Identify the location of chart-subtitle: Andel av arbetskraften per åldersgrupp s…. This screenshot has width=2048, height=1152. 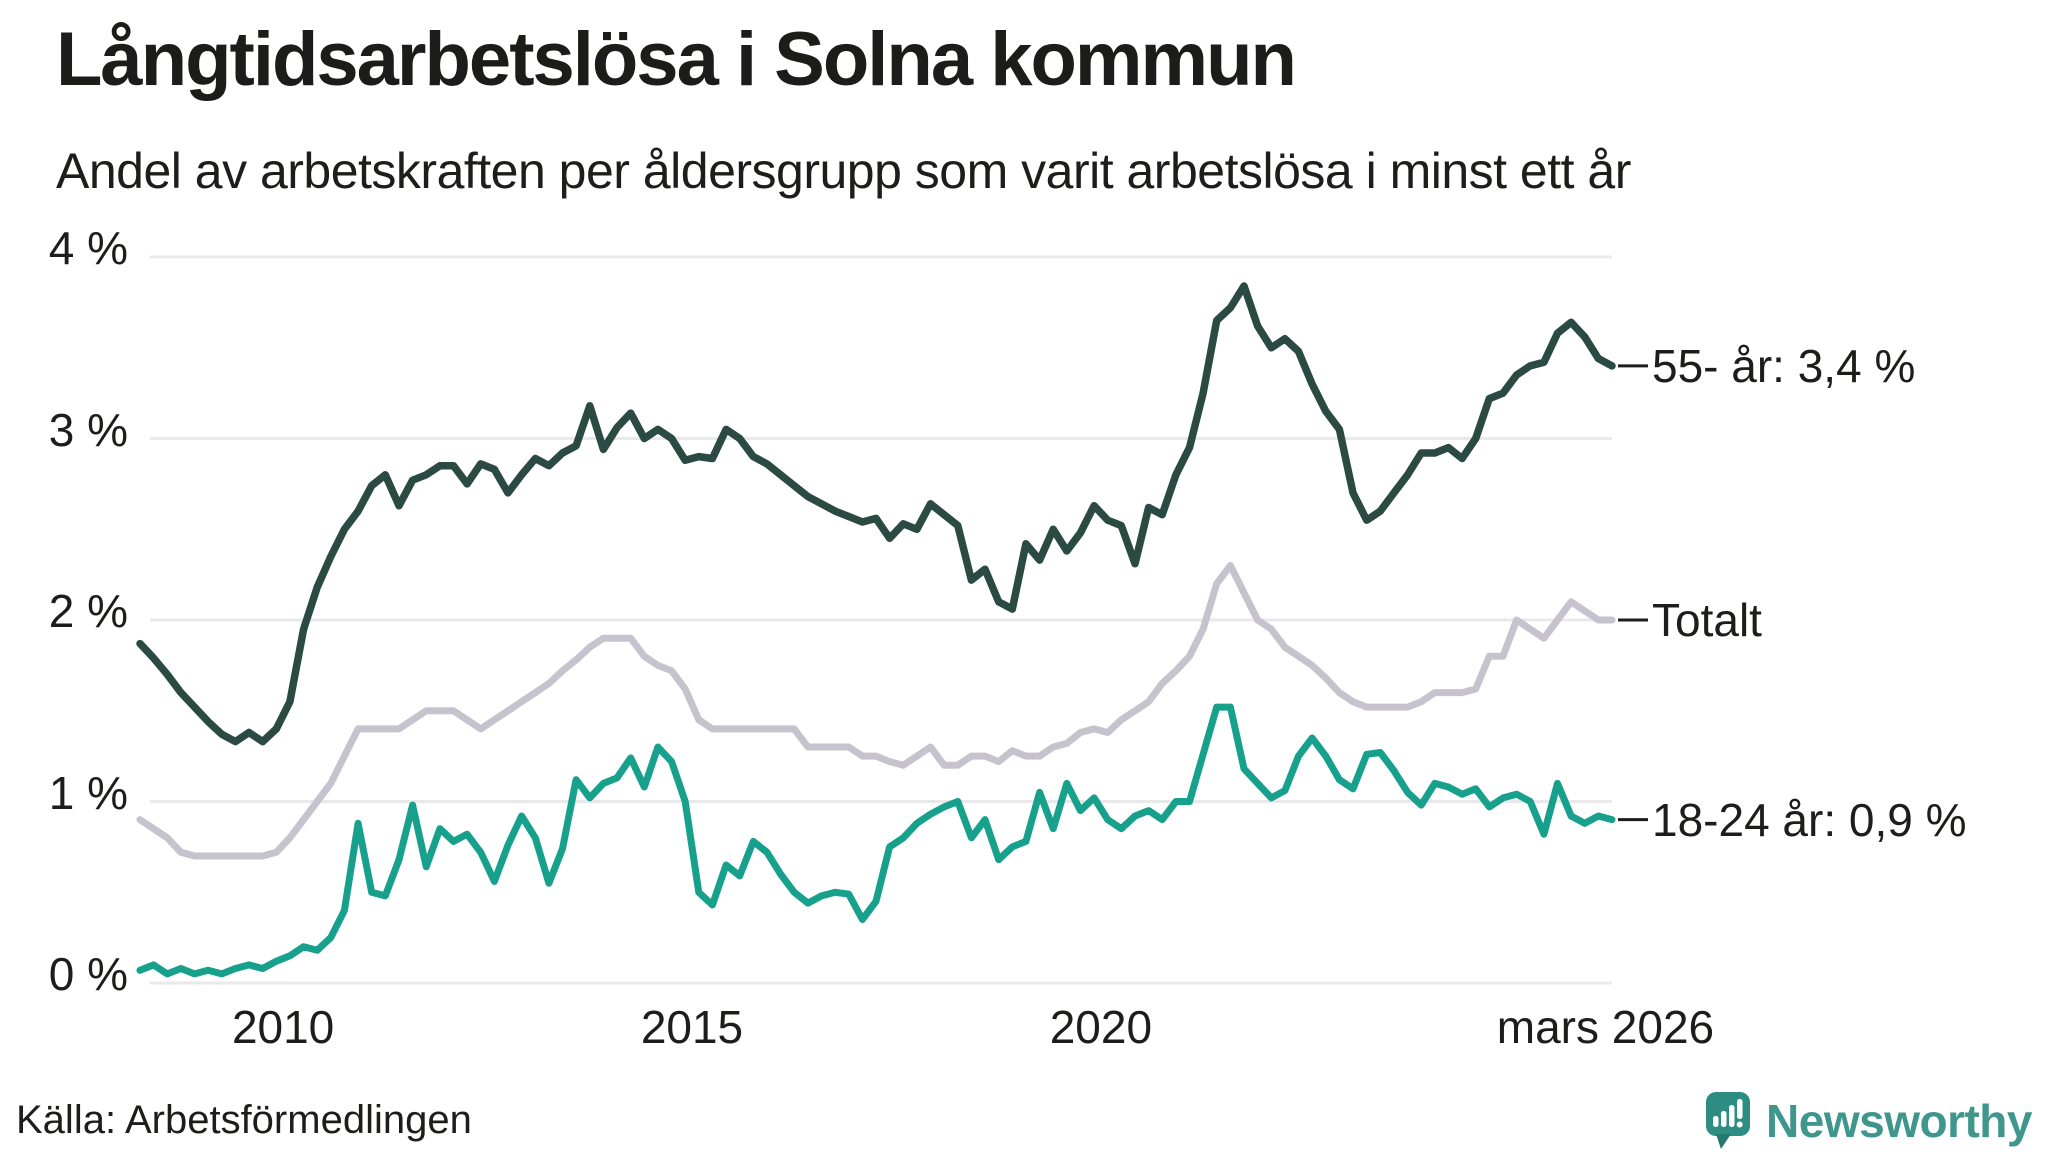
(843, 171).